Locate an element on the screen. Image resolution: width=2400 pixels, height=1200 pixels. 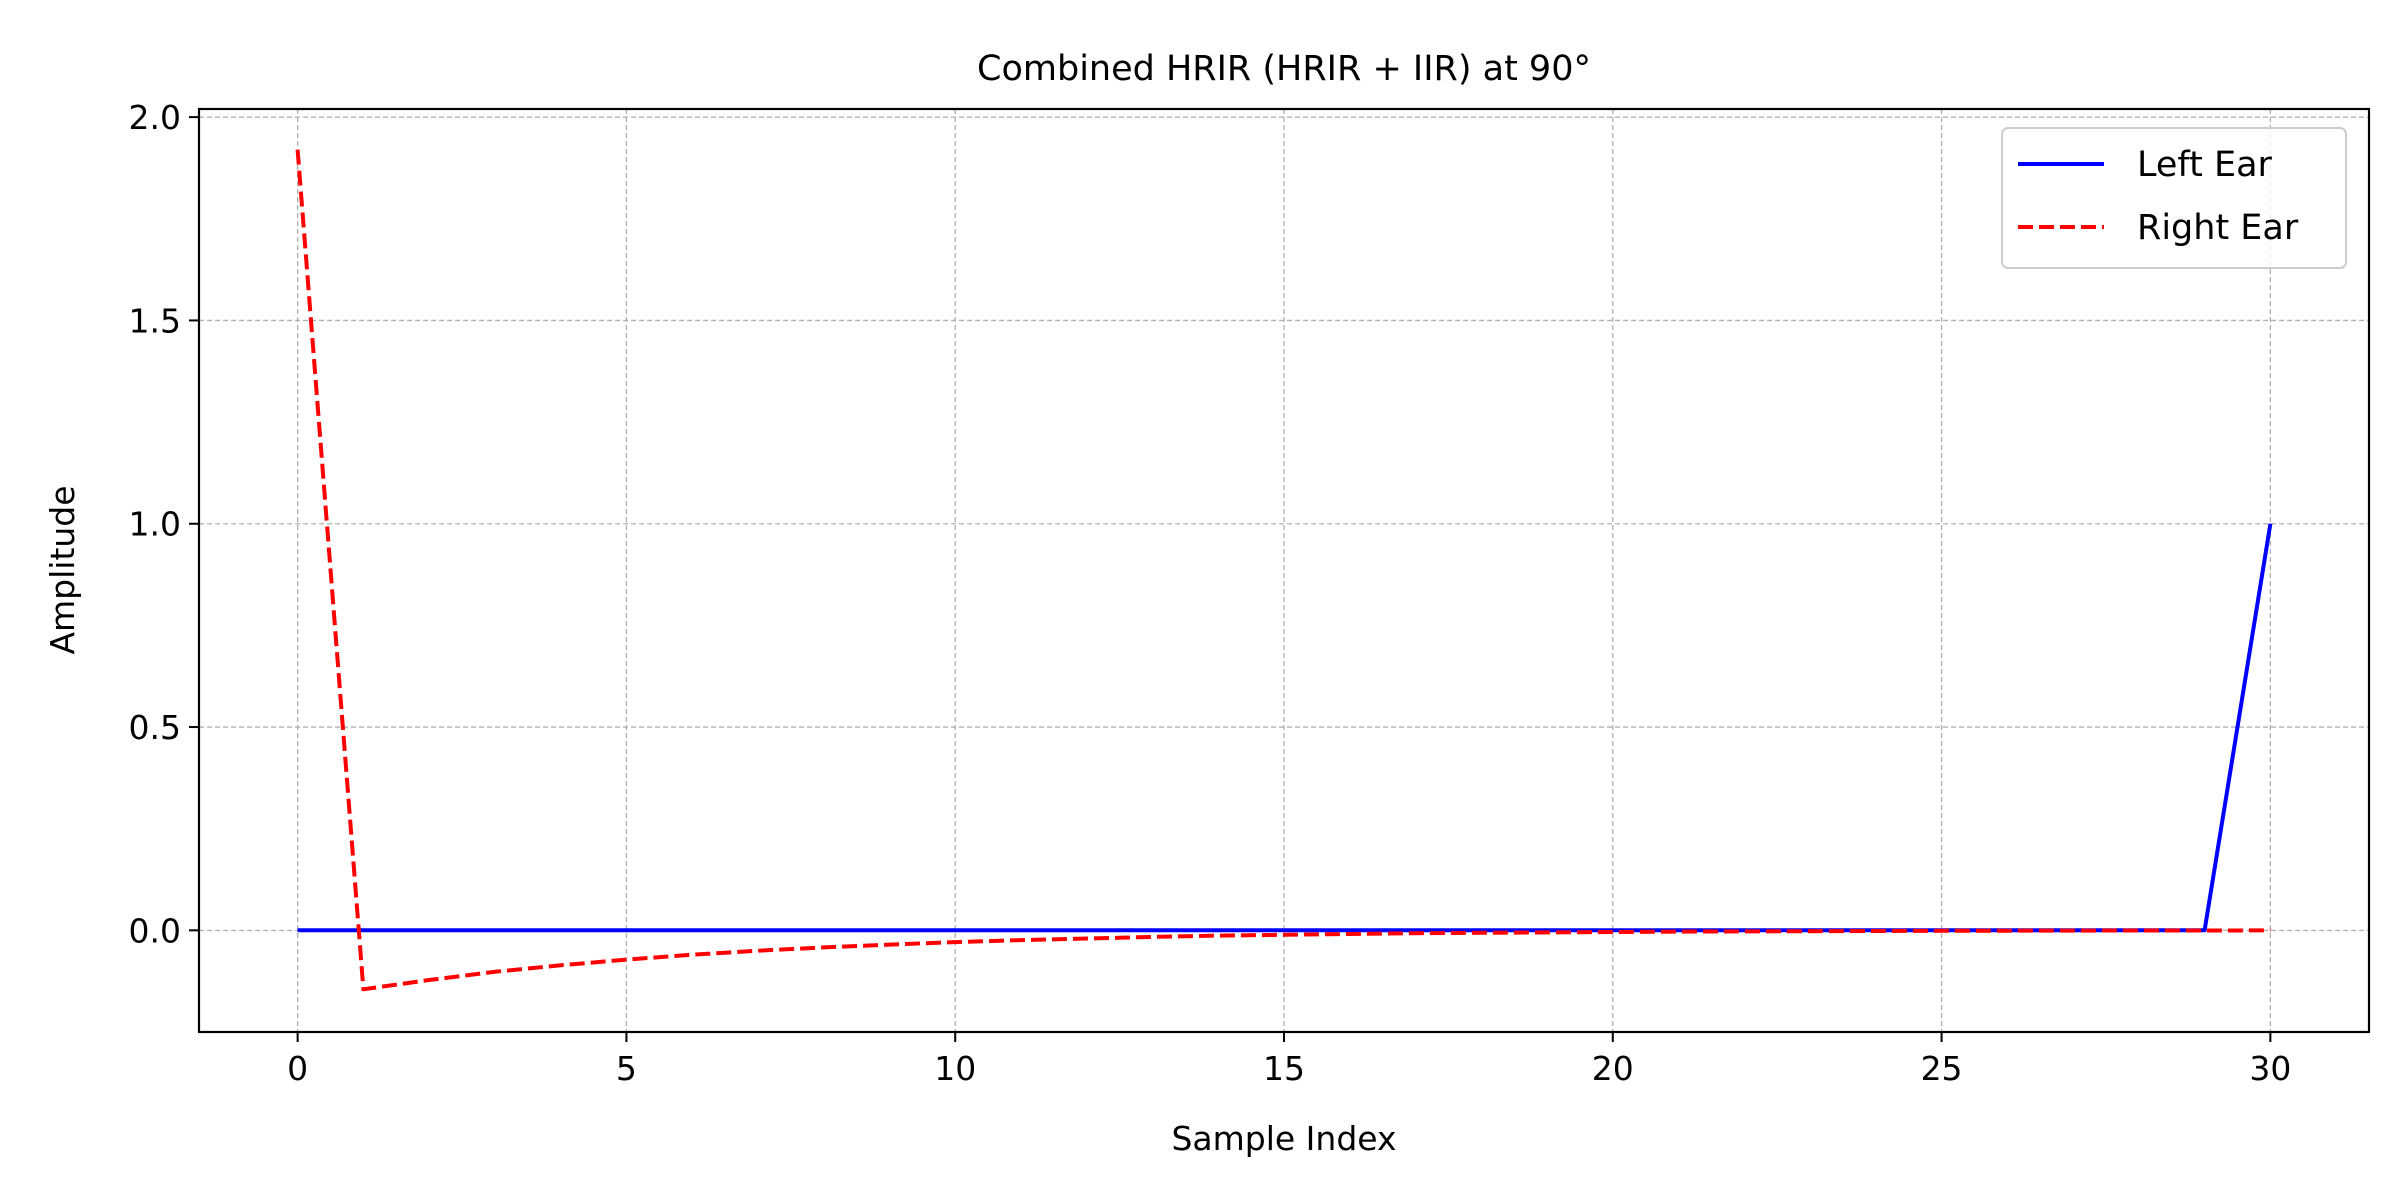
x-tick-label: 10 is located at coordinates (955, 1068).